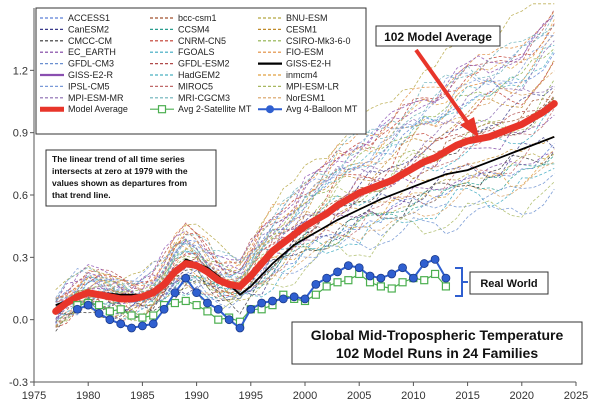  I want to click on legend-label: BNU-ESM, so click(307, 18).